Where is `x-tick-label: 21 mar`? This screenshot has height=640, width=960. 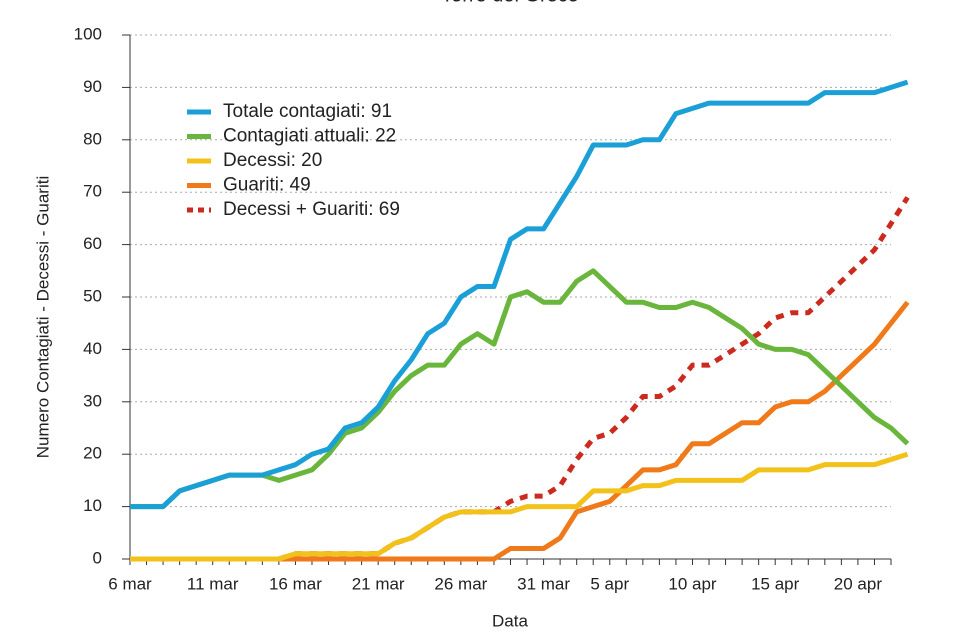
x-tick-label: 21 mar is located at coordinates (378, 583).